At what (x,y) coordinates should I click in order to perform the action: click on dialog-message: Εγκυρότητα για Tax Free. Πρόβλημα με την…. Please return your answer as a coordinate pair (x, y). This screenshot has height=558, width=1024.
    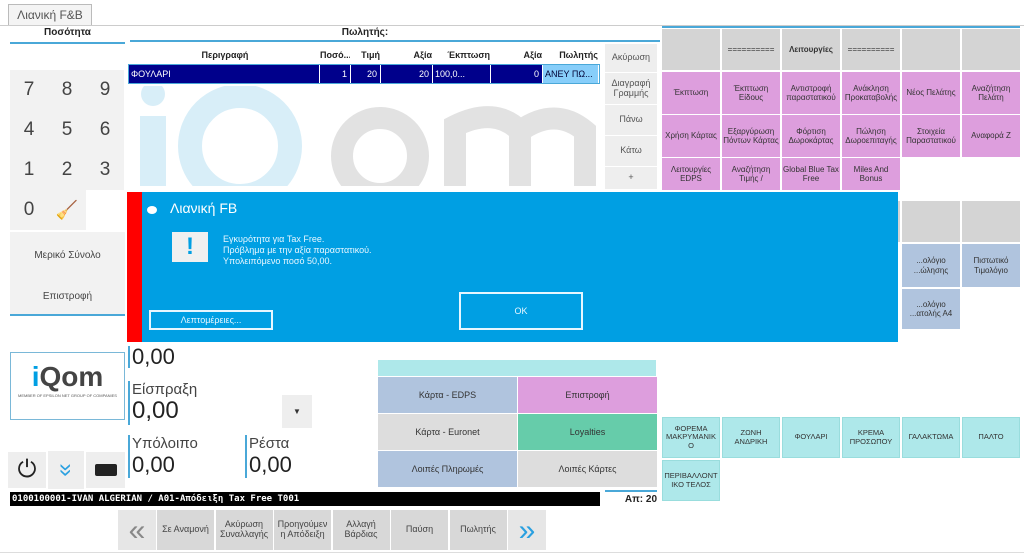
    Looking at the image, I should click on (297, 250).